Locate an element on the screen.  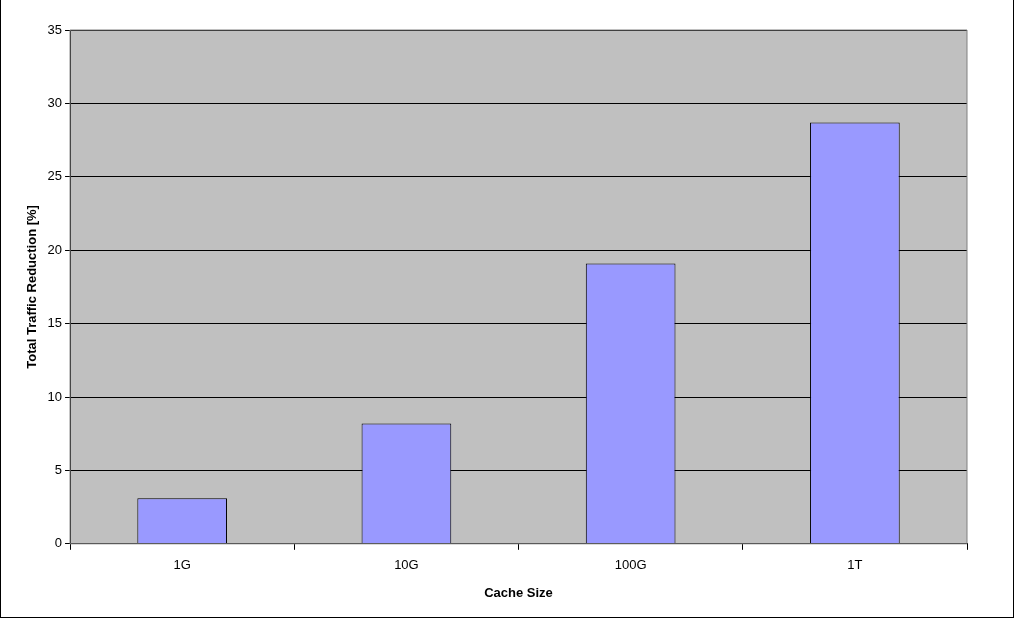
y-tick-label: 0 is located at coordinates (58, 543).